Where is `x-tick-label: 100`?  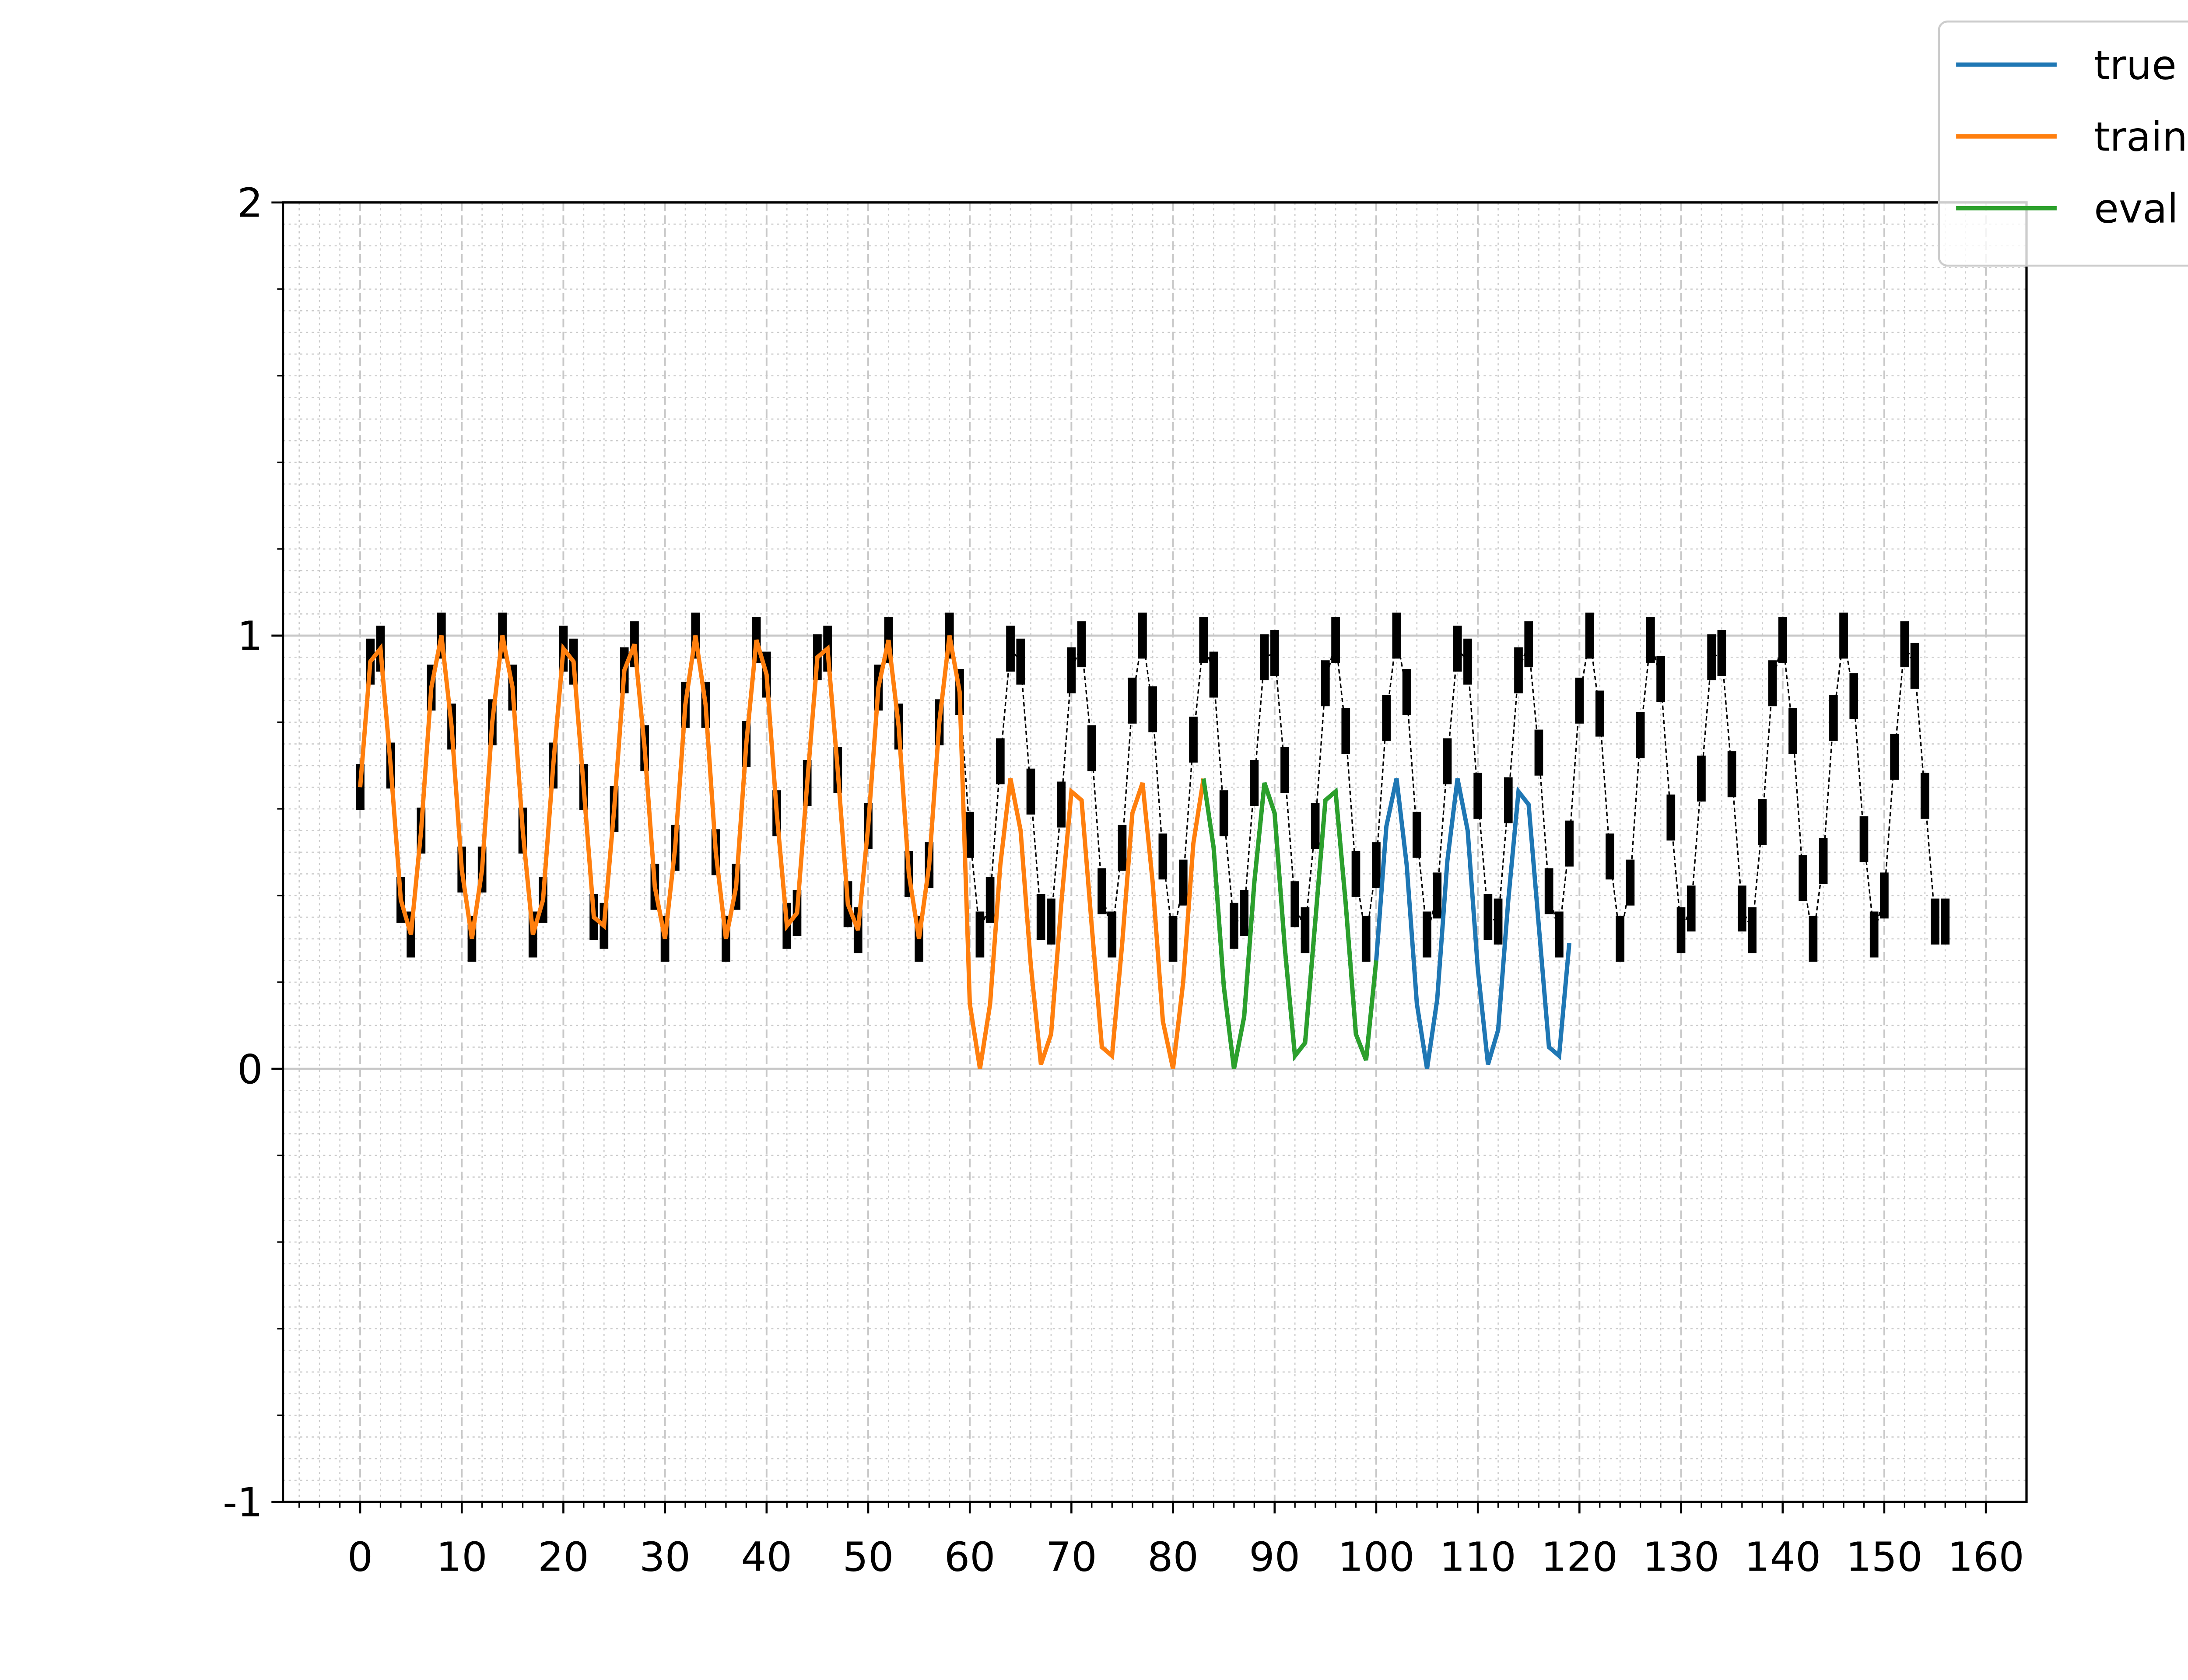
x-tick-label: 100 is located at coordinates (1376, 1557).